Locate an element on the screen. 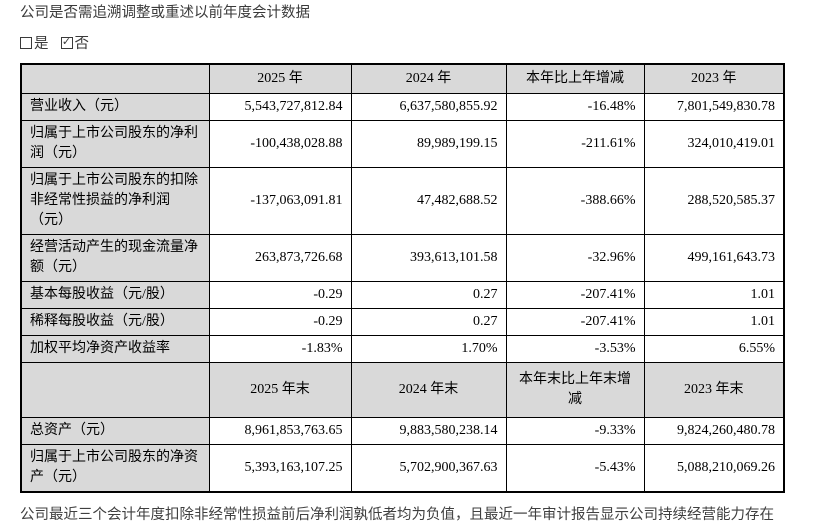 This screenshot has width=828, height=525. cell-value: 7,801,549,830.78 is located at coordinates (714, 107).